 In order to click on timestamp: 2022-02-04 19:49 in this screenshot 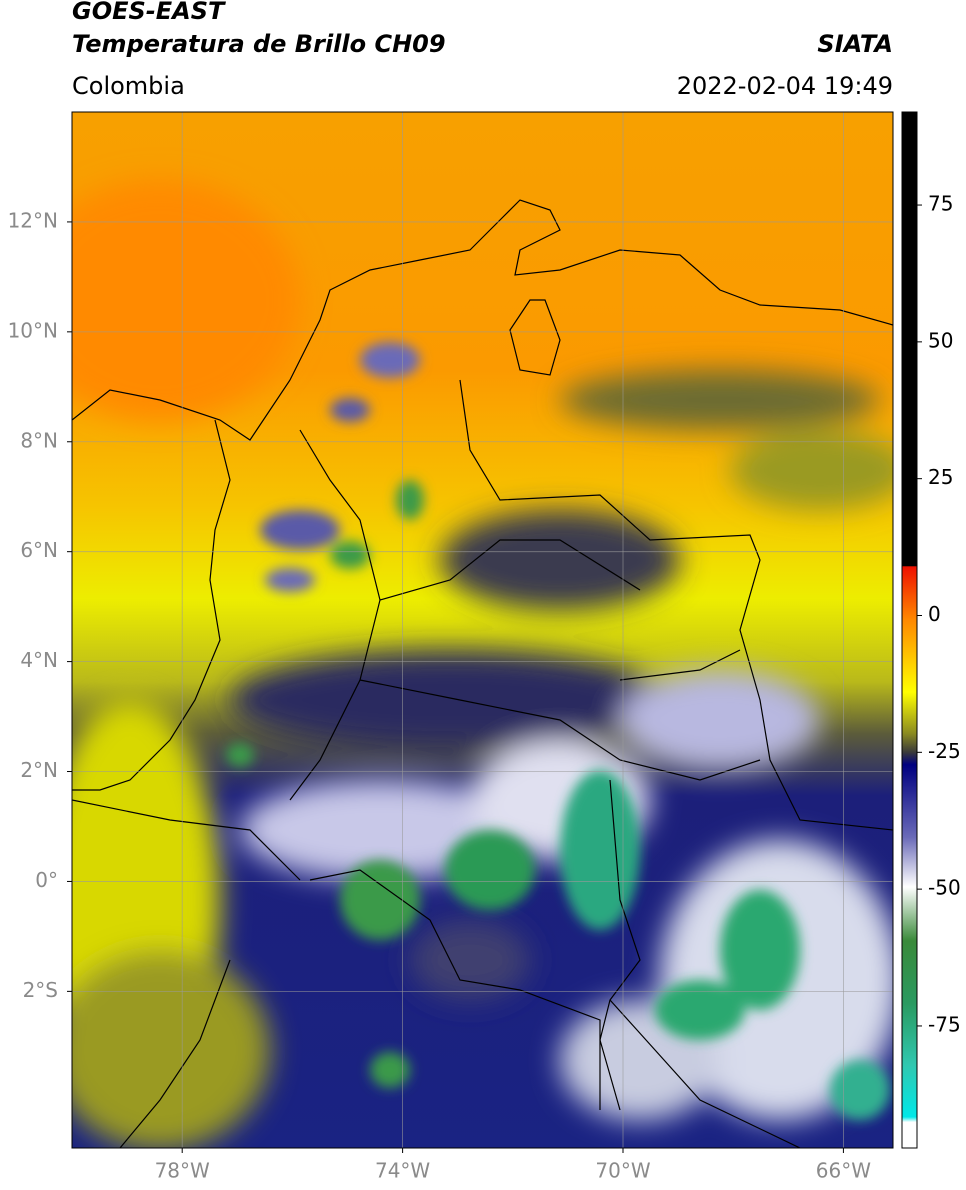, I will do `click(785, 86)`.